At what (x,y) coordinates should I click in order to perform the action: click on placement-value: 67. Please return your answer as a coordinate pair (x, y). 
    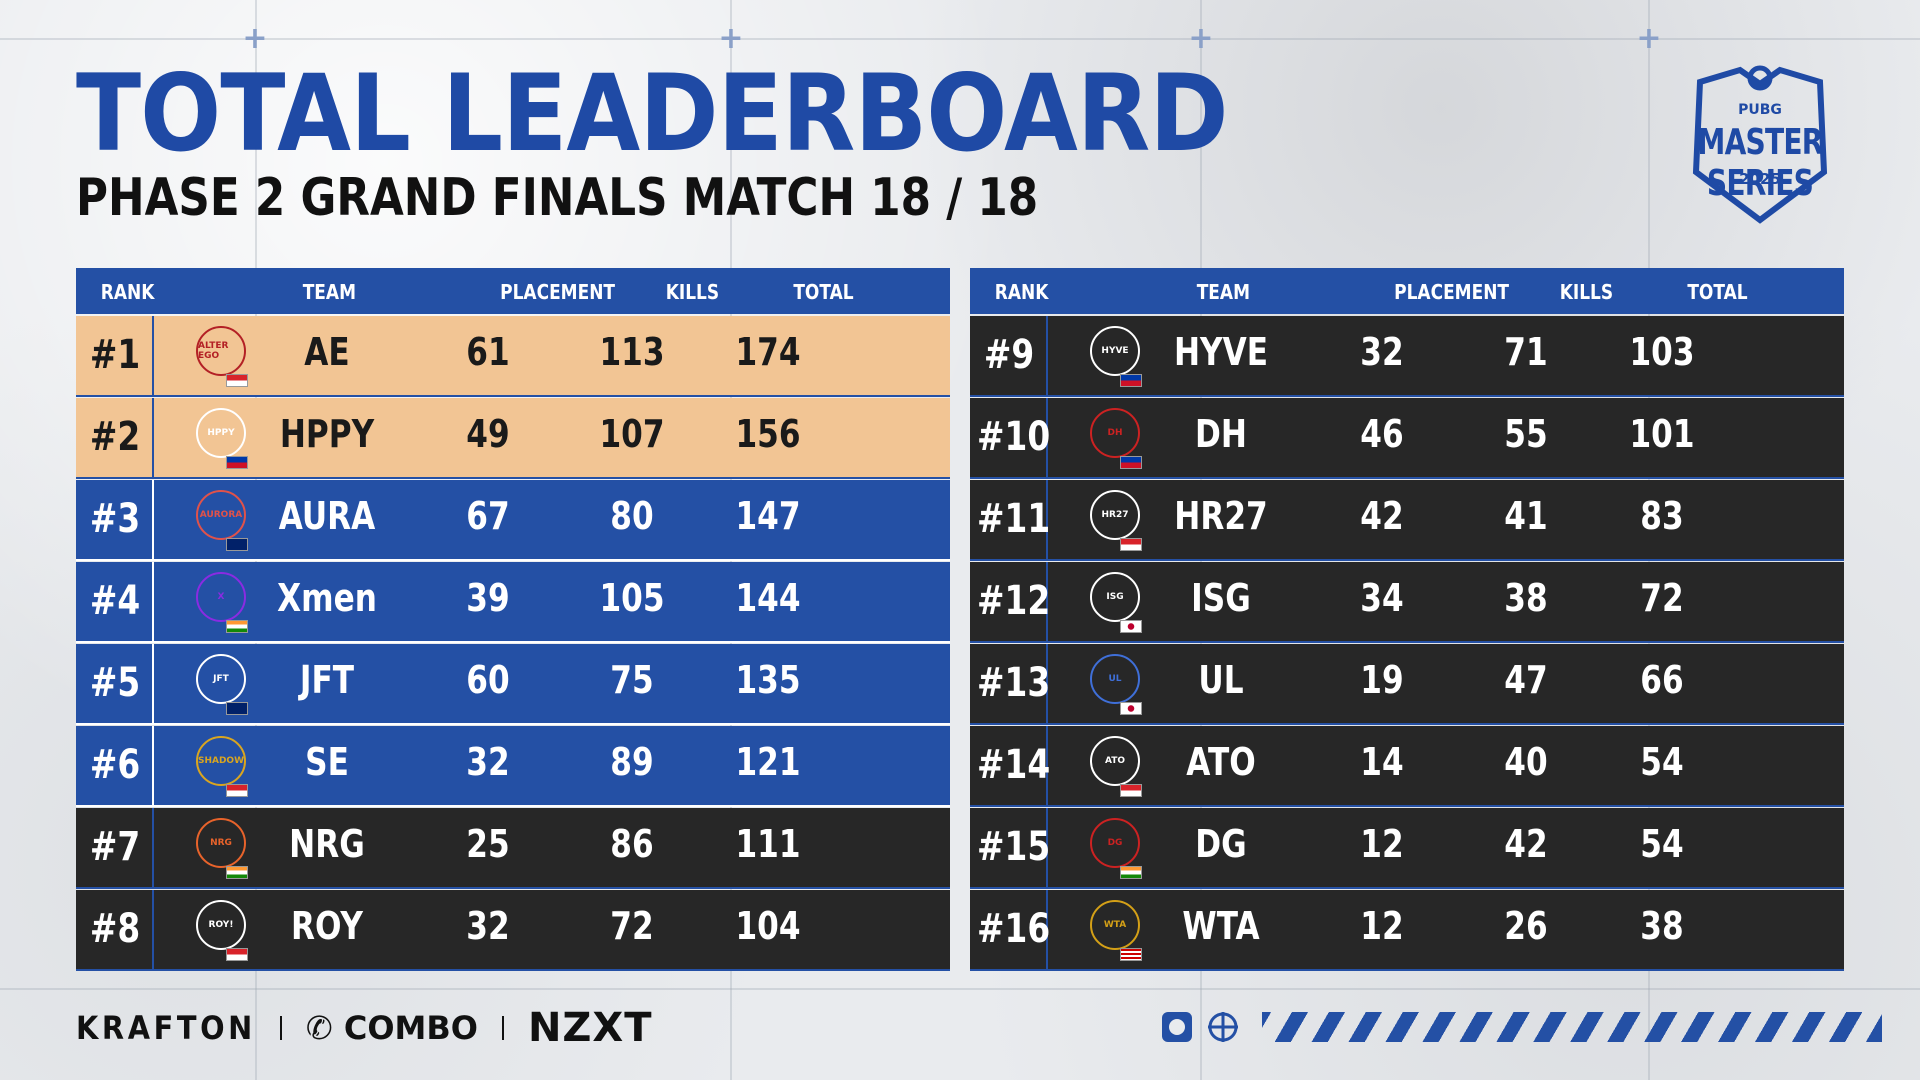
    Looking at the image, I should click on (488, 516).